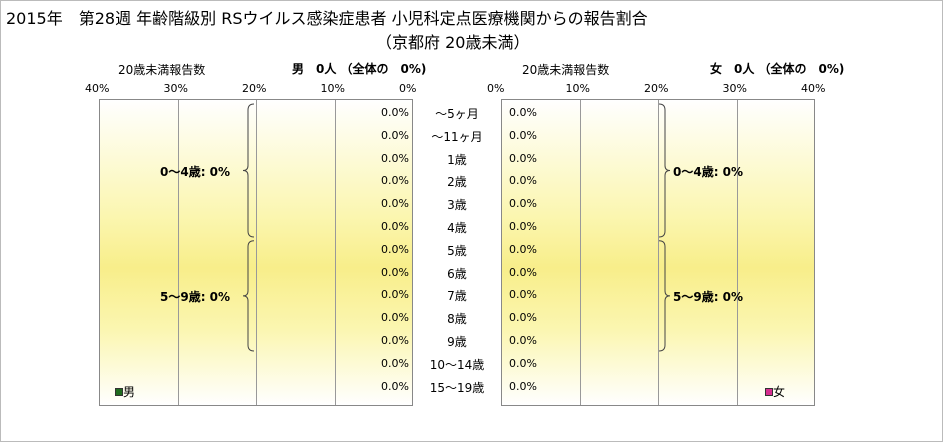 This screenshot has height=443, width=944. What do you see at coordinates (457, 342) in the screenshot?
I see `category-label: 9歳` at bounding box center [457, 342].